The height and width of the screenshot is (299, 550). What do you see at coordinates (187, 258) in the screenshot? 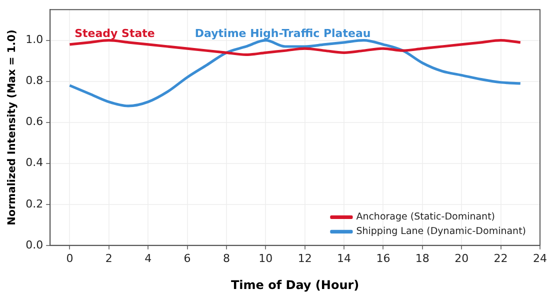
I see `x-tick-label: 6` at bounding box center [187, 258].